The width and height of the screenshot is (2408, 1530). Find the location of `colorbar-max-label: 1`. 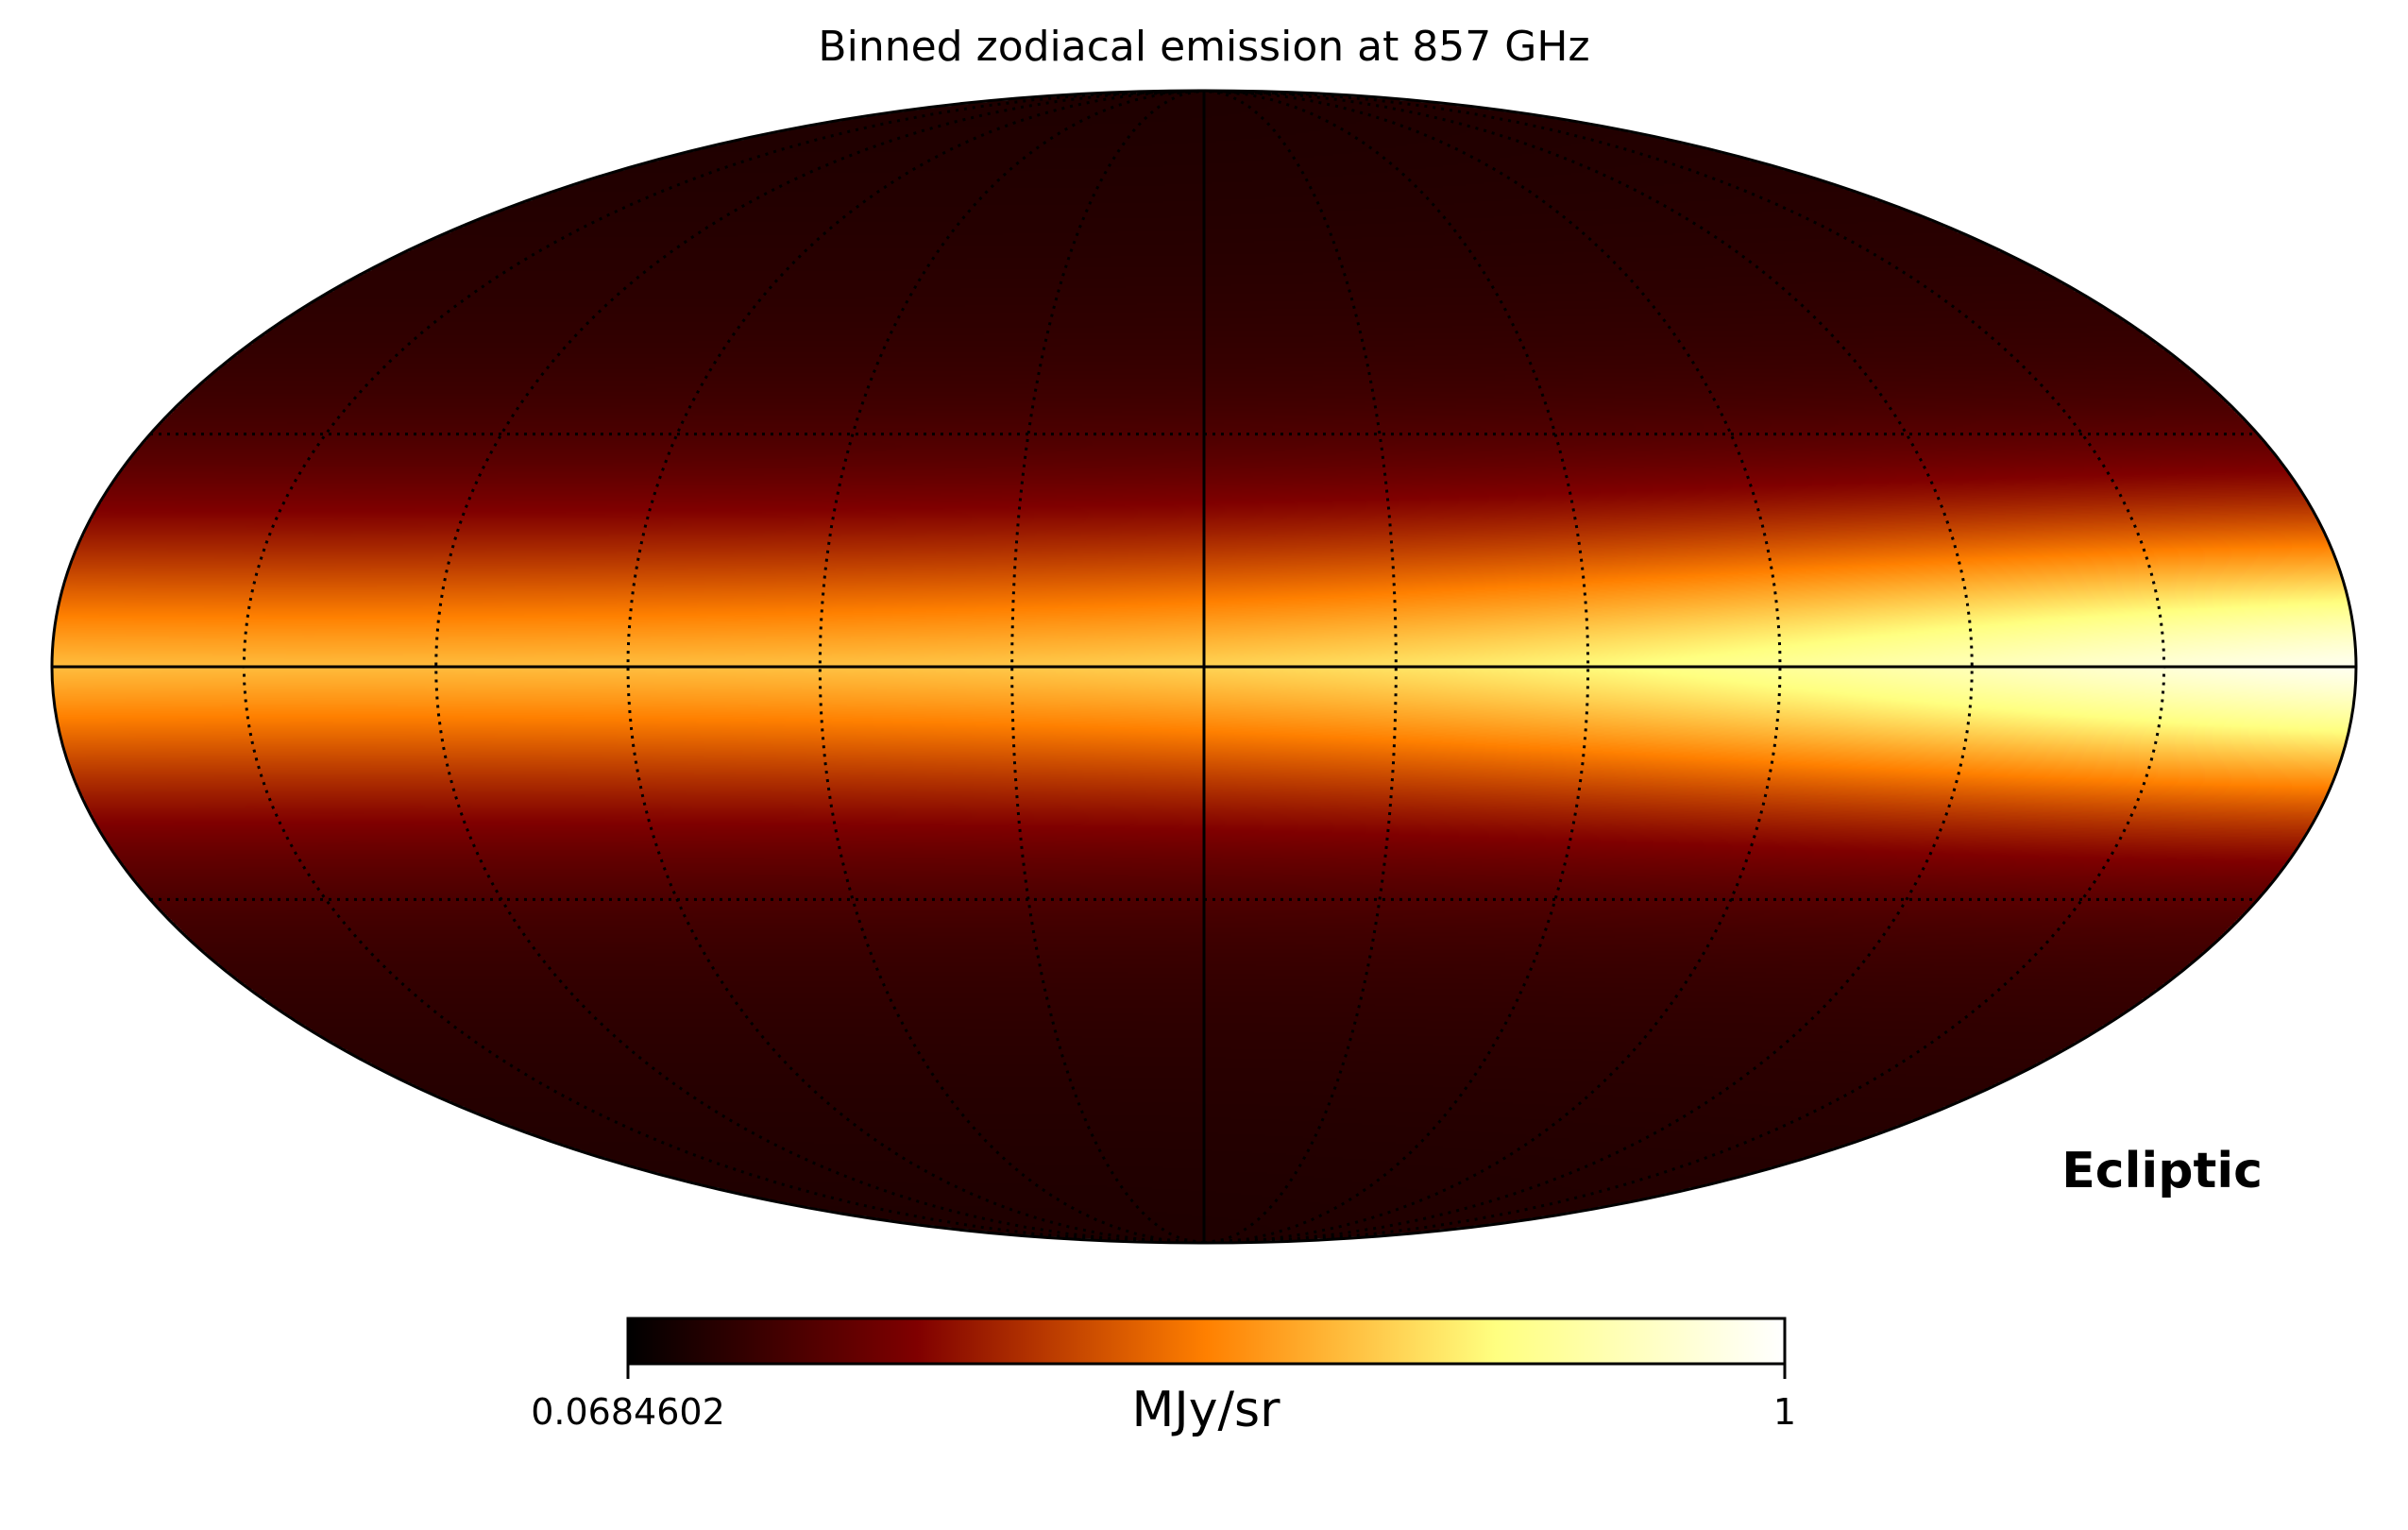

colorbar-max-label: 1 is located at coordinates (1784, 1412).